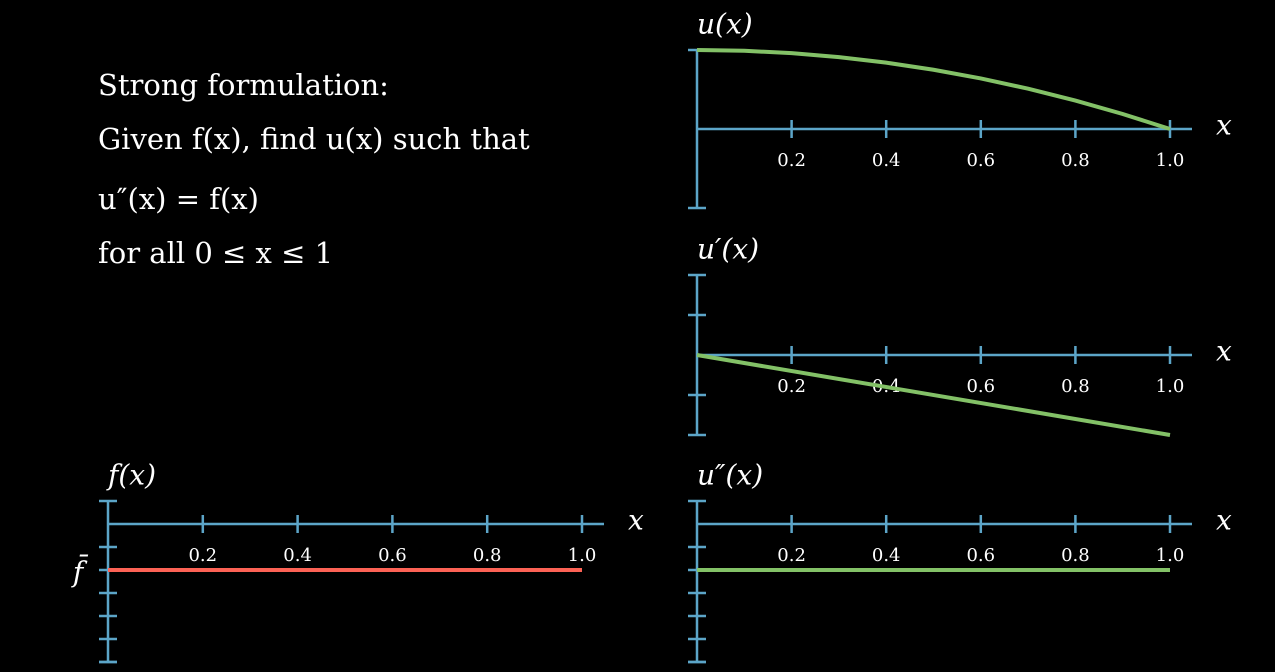 The image size is (1275, 672). Describe the element at coordinates (178, 199) in the screenshot. I see `text-line: u″(x) = f(x)` at that location.